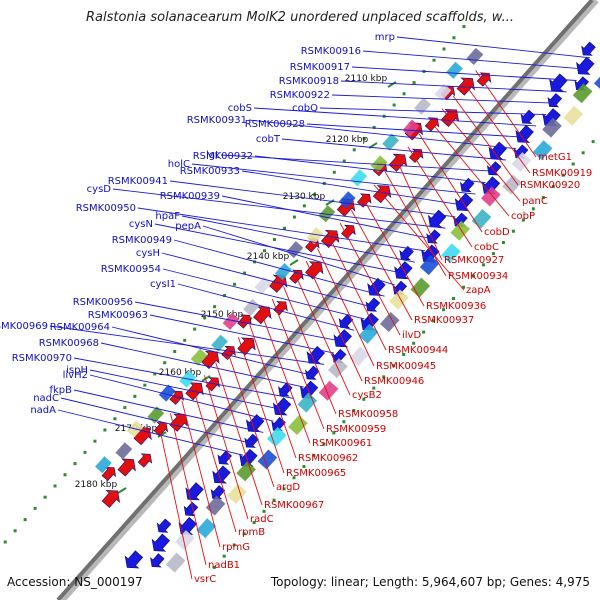  Describe the element at coordinates (288, 487) in the screenshot. I see `reverse-gene-label: argD` at that location.